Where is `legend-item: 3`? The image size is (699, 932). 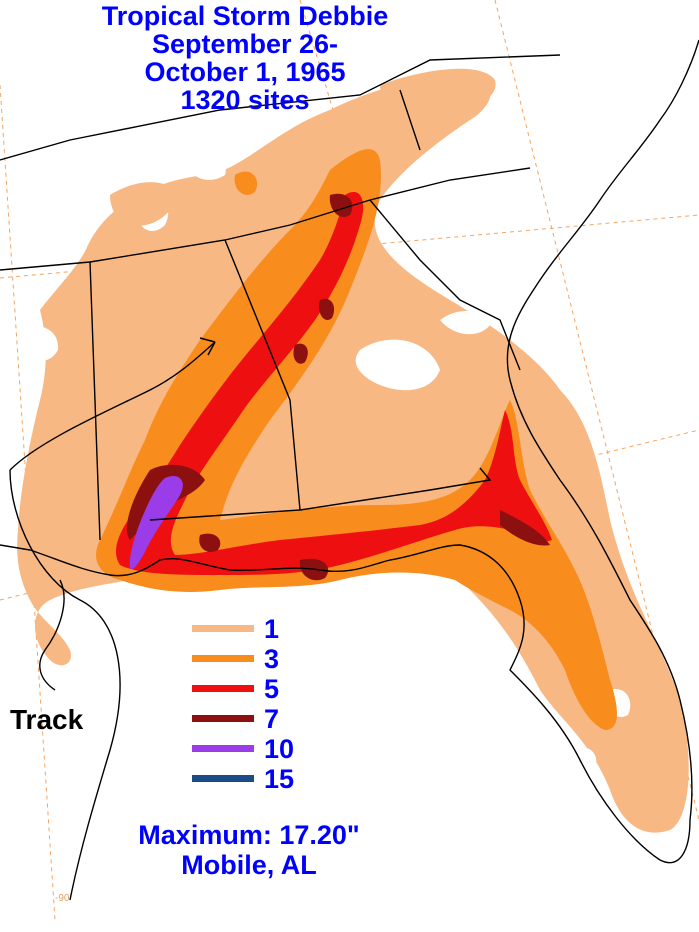 legend-item: 3 is located at coordinates (248, 659).